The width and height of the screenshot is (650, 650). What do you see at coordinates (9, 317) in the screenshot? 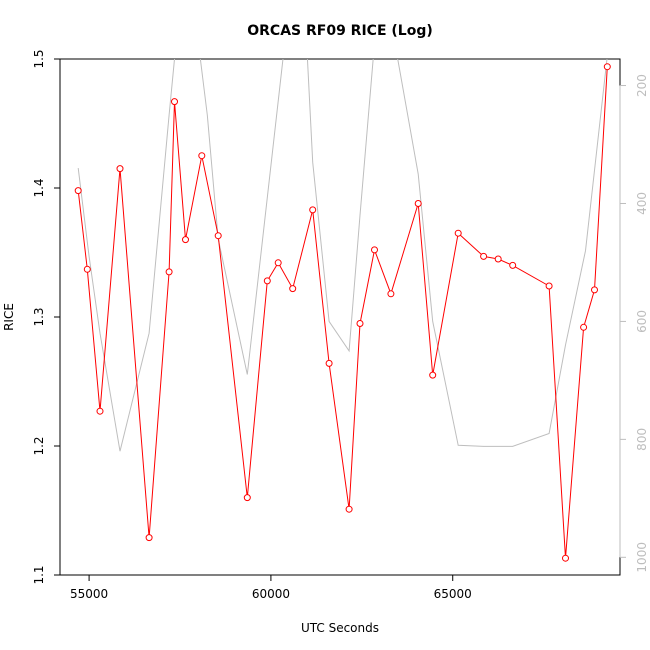
I see `y-axis-label: RICE` at bounding box center [9, 317].